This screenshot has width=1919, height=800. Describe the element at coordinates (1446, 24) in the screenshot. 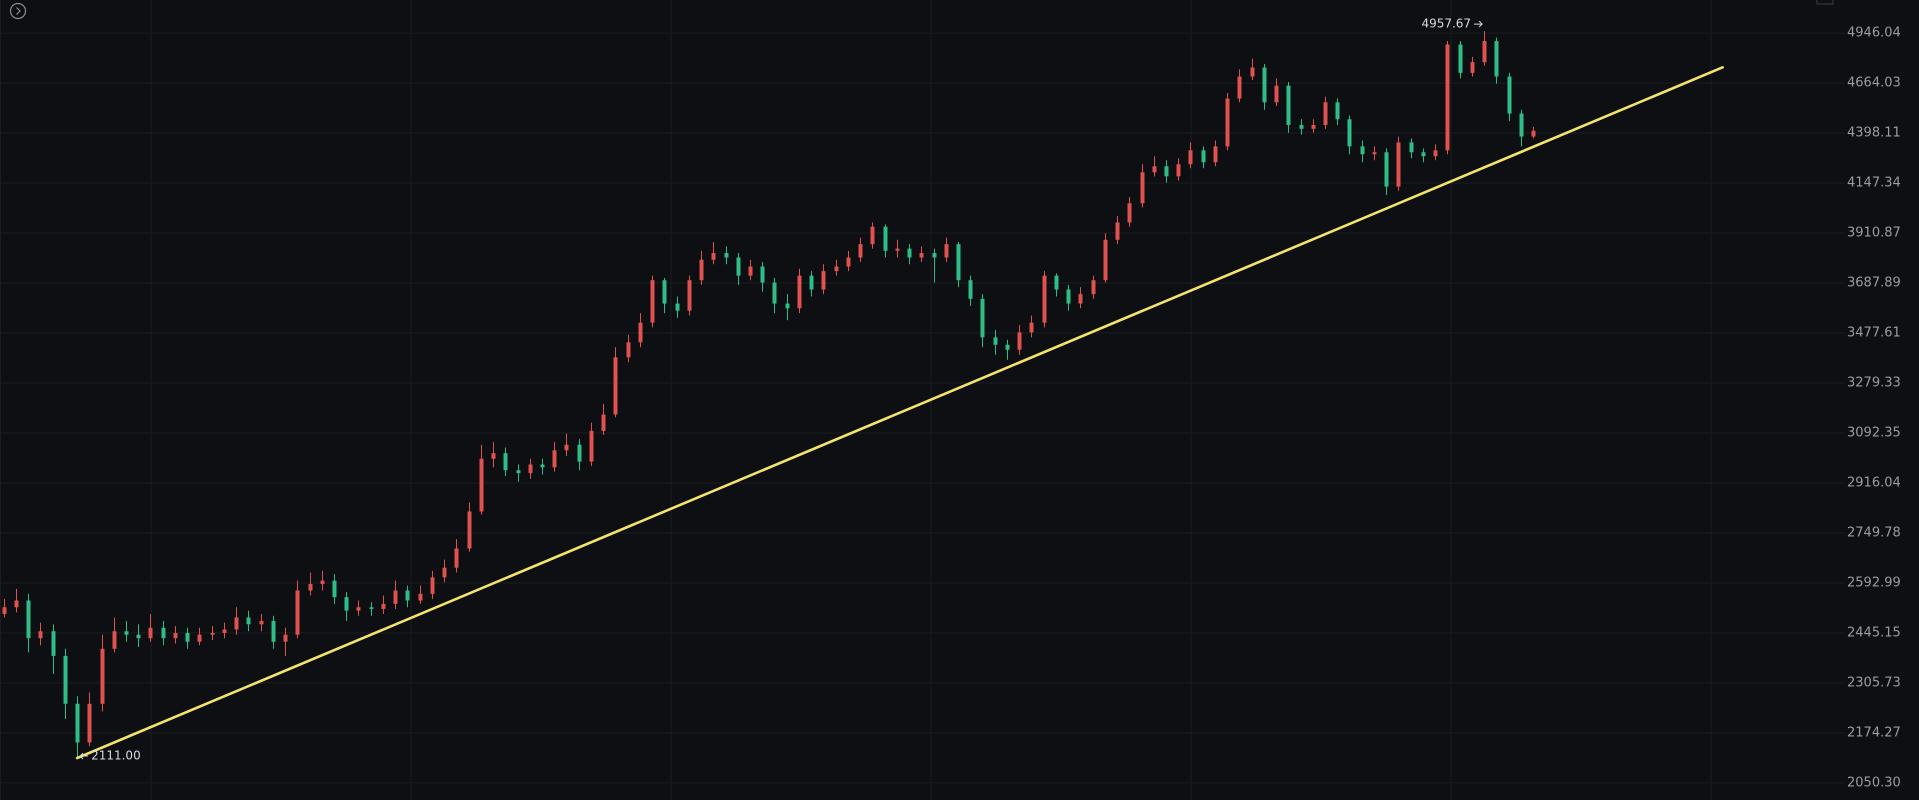

I see `high-label: 4957.67` at that location.